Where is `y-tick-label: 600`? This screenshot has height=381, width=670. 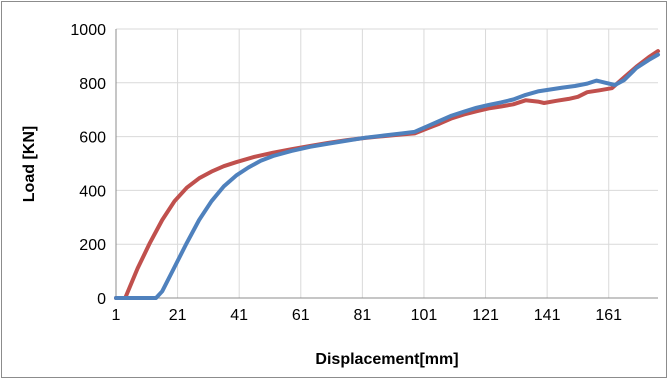 y-tick-label: 600 is located at coordinates (92, 138).